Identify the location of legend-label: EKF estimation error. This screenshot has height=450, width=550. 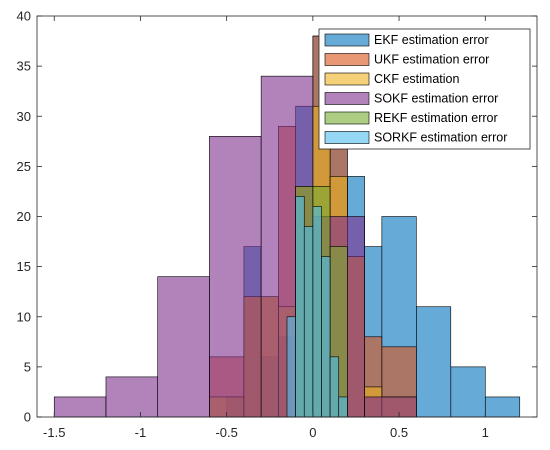
(431, 40).